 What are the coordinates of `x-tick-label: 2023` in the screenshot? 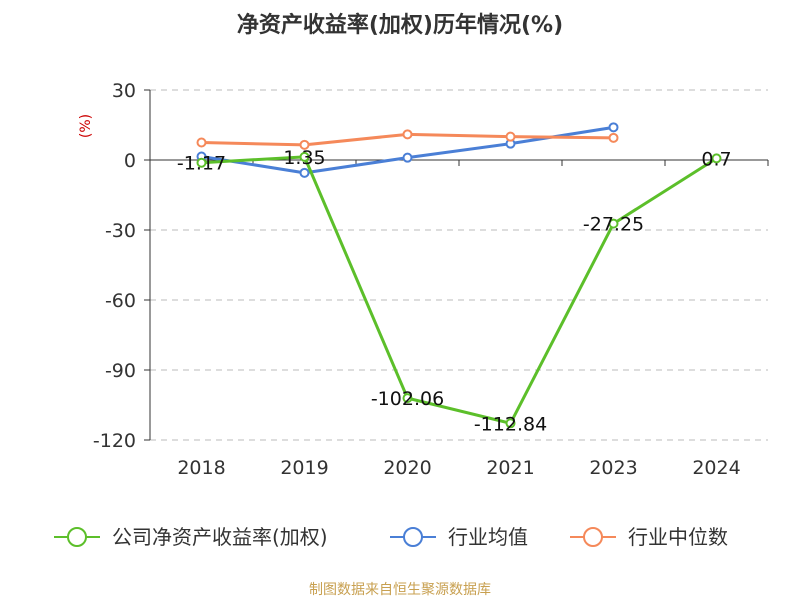 It's located at (613, 468).